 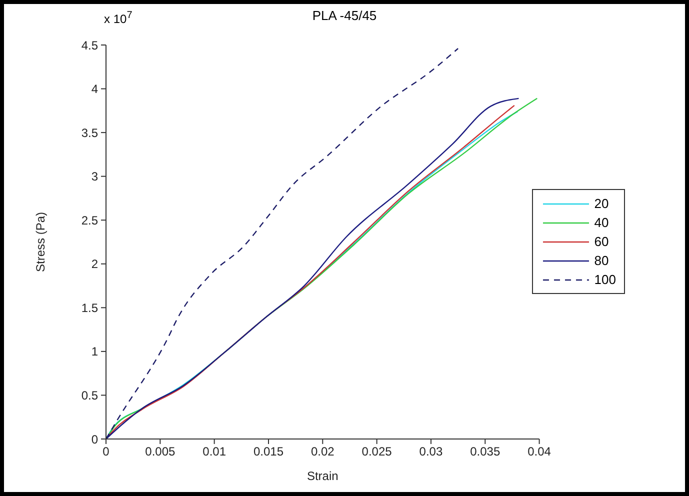 I want to click on x-tick-label: 0.03, so click(x=431, y=451).